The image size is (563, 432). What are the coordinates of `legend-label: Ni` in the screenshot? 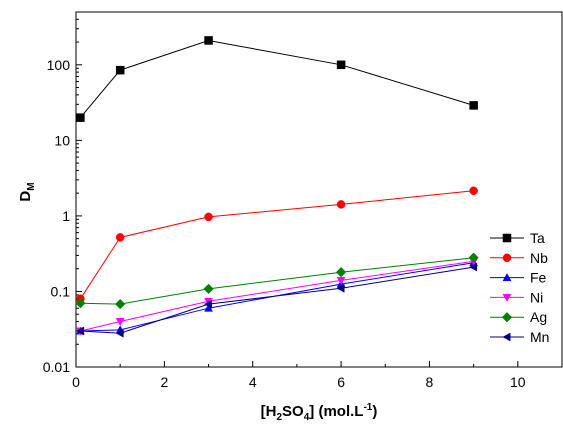 It's located at (536, 297).